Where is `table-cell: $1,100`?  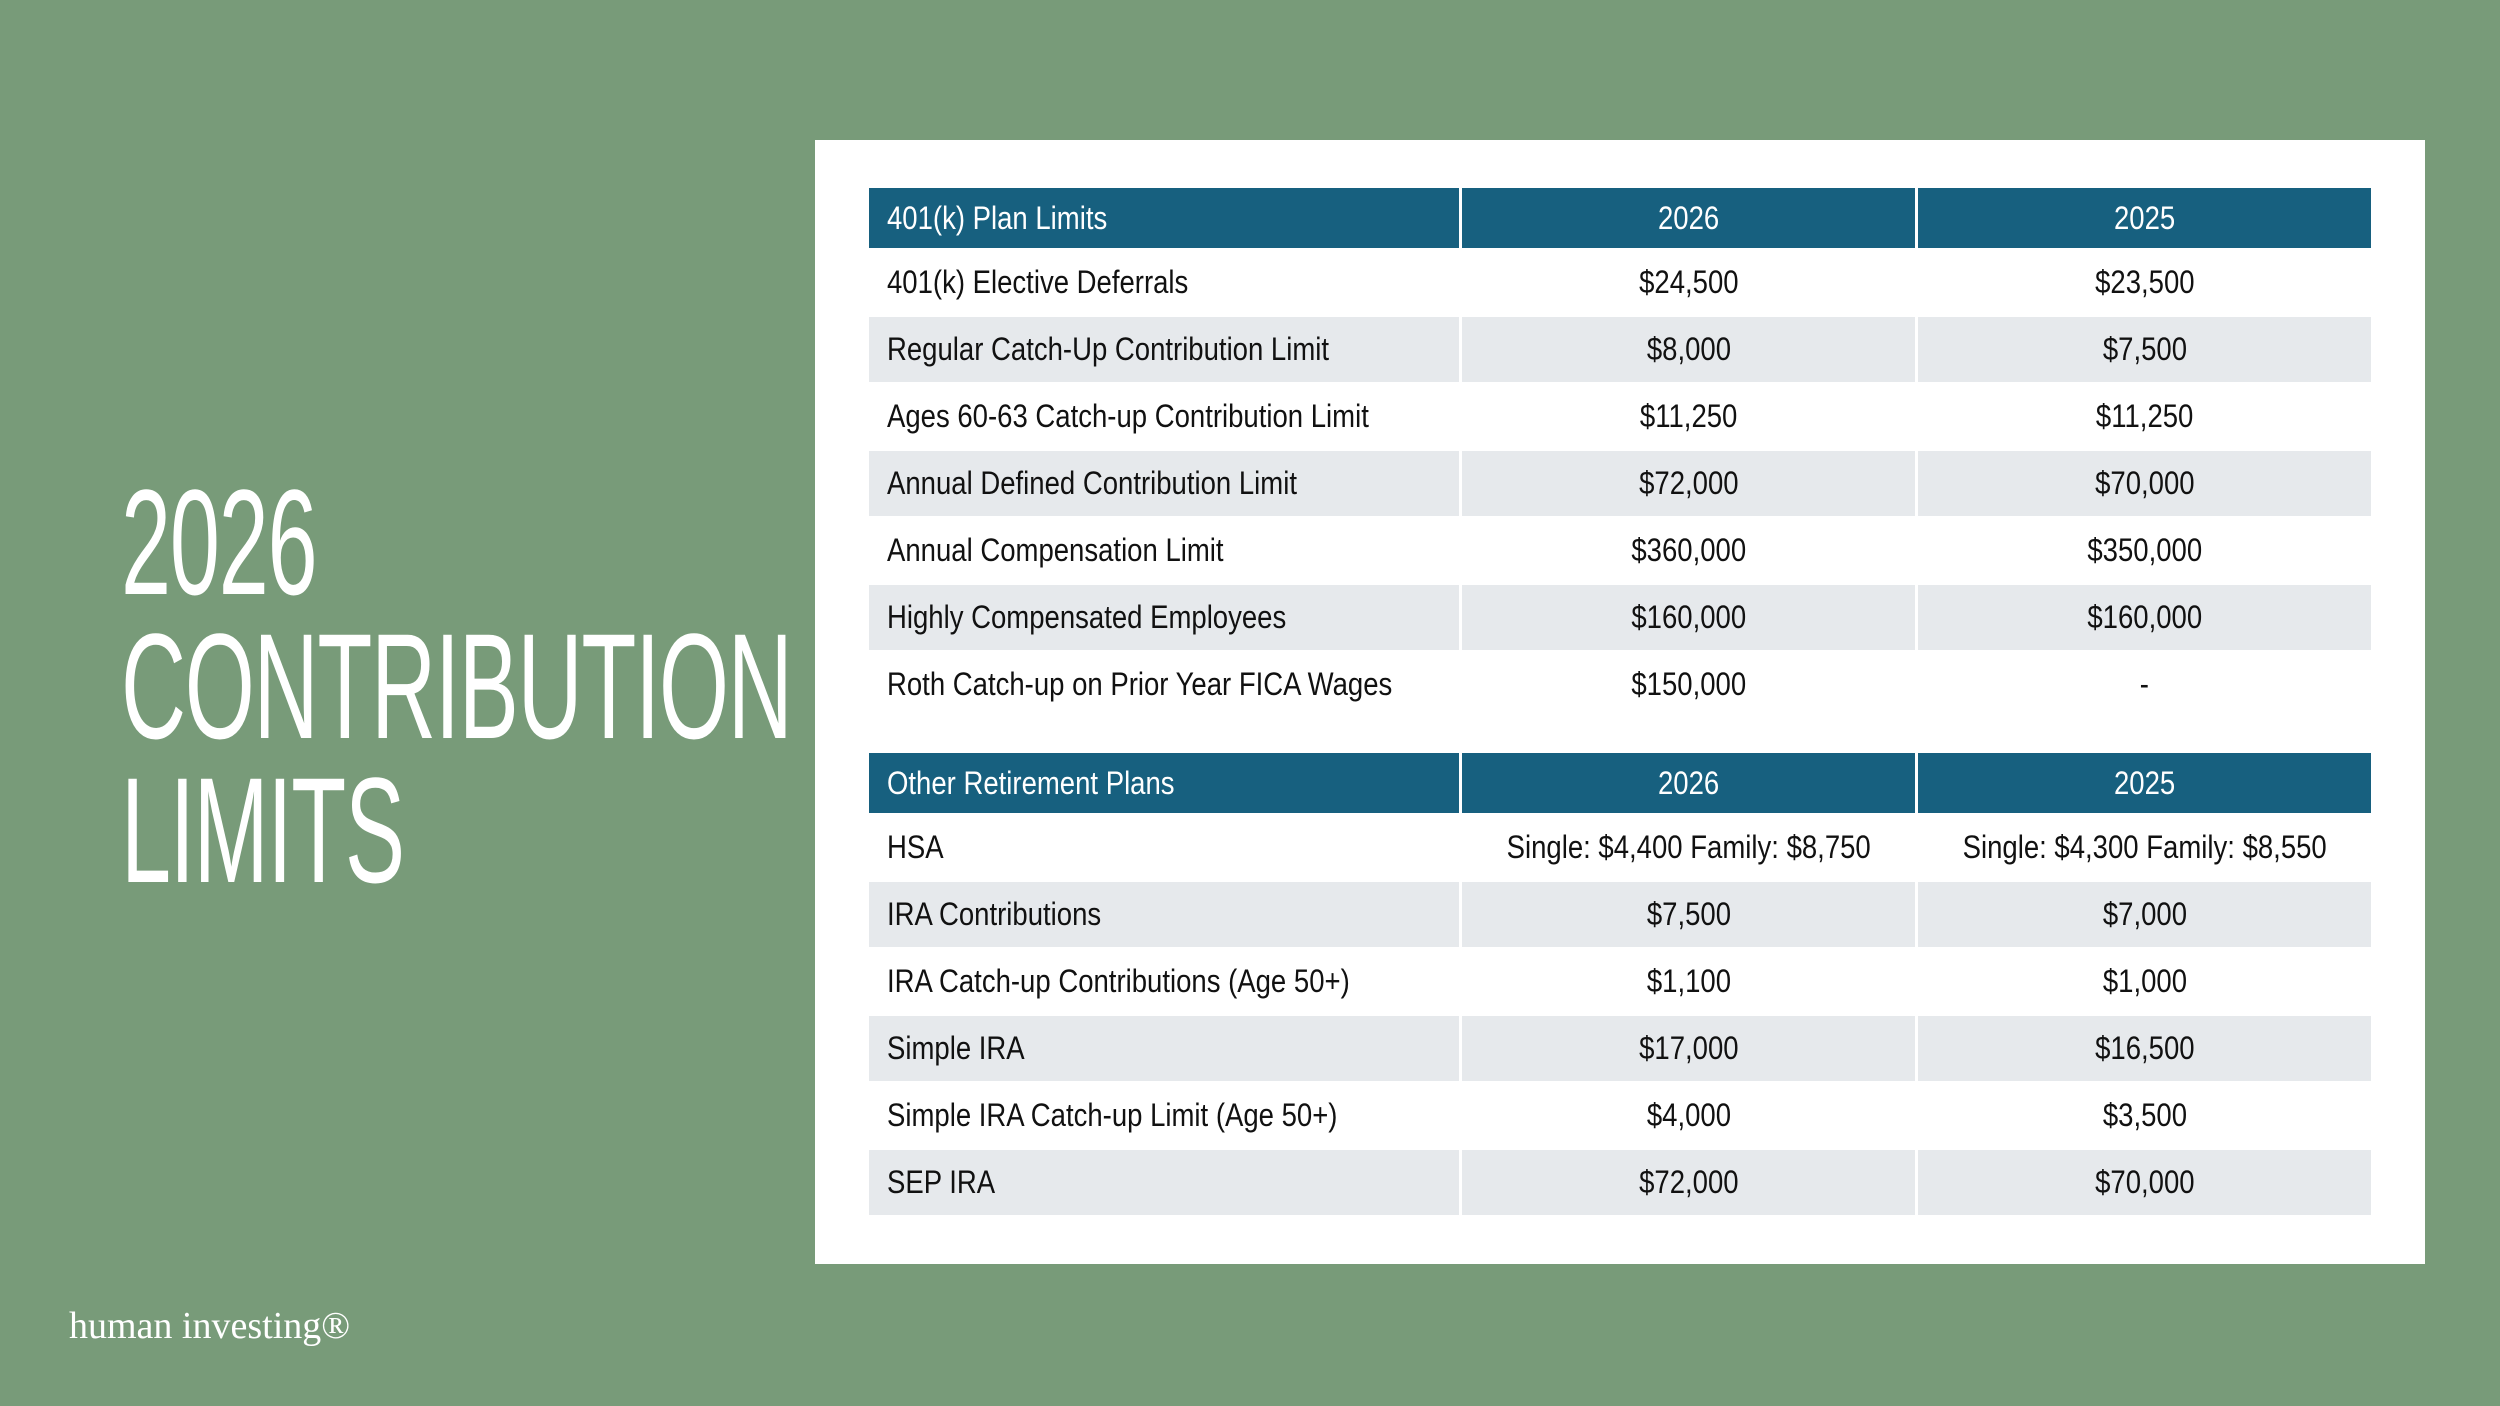 table-cell: $1,100 is located at coordinates (1688, 982).